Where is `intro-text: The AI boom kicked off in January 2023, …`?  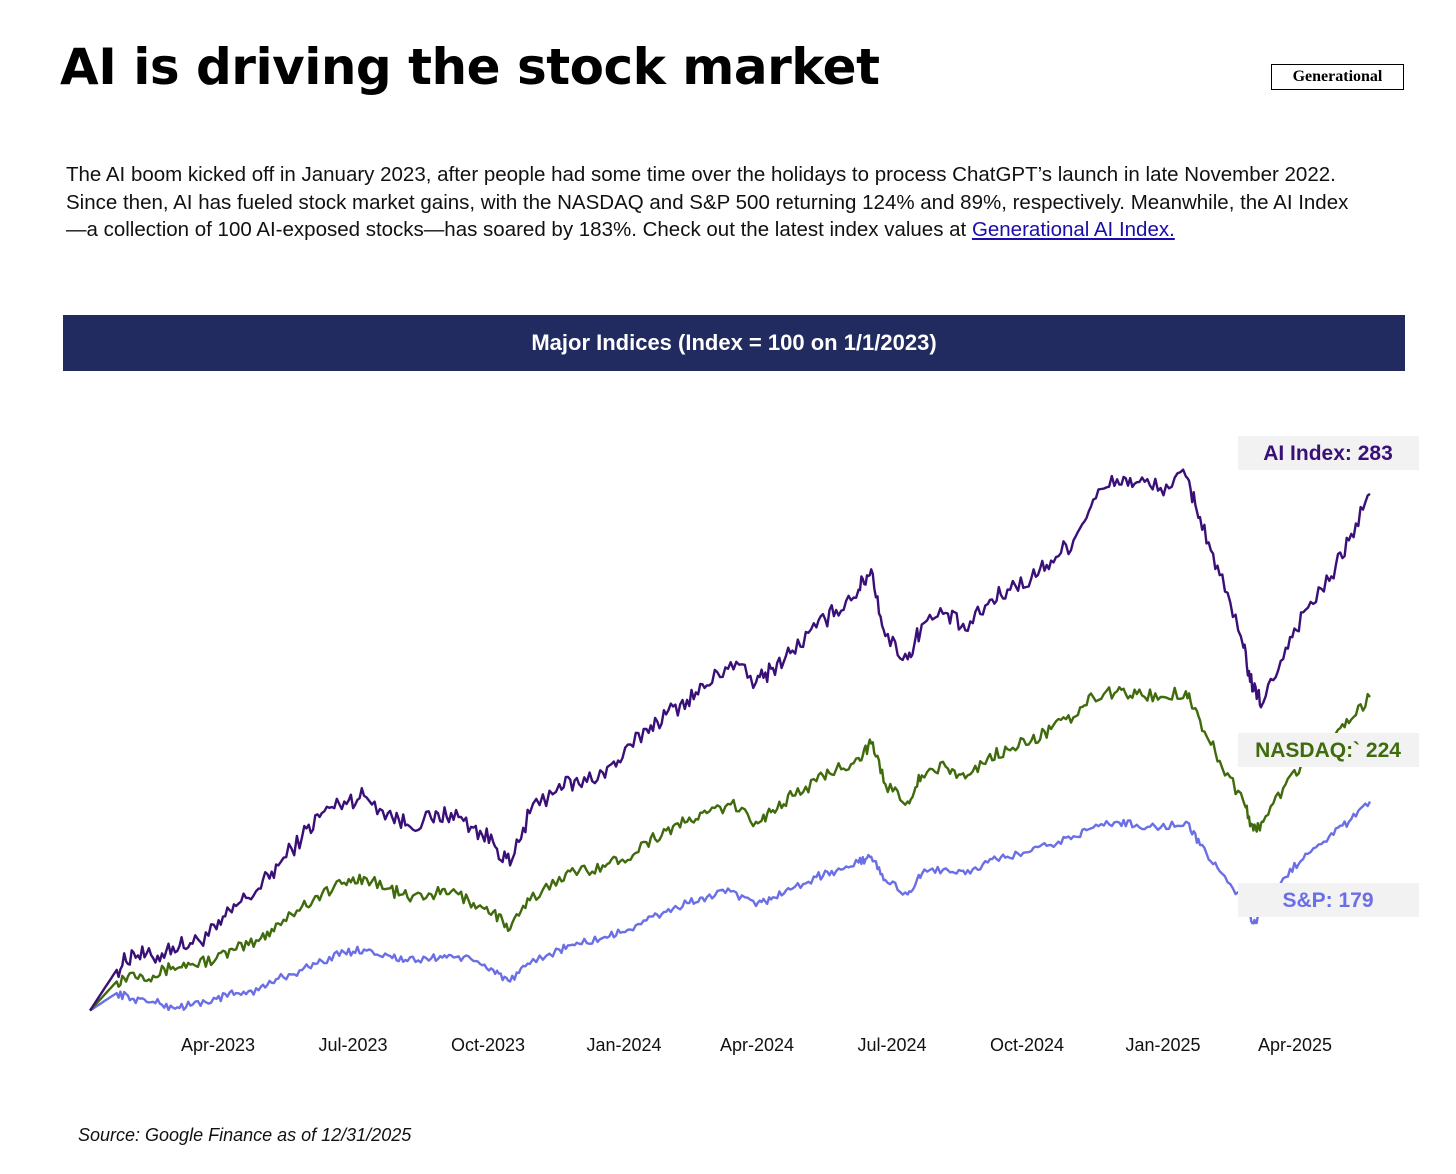 intro-text: The AI boom kicked off in January 2023, … is located at coordinates (707, 202).